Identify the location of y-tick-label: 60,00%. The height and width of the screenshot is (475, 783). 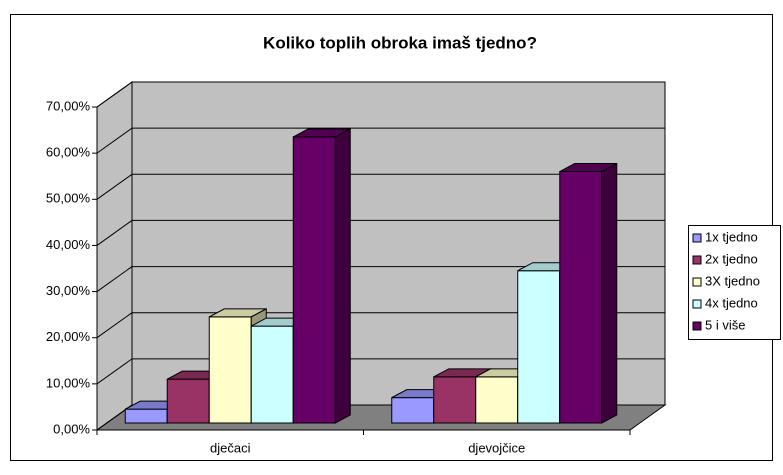
(68, 152).